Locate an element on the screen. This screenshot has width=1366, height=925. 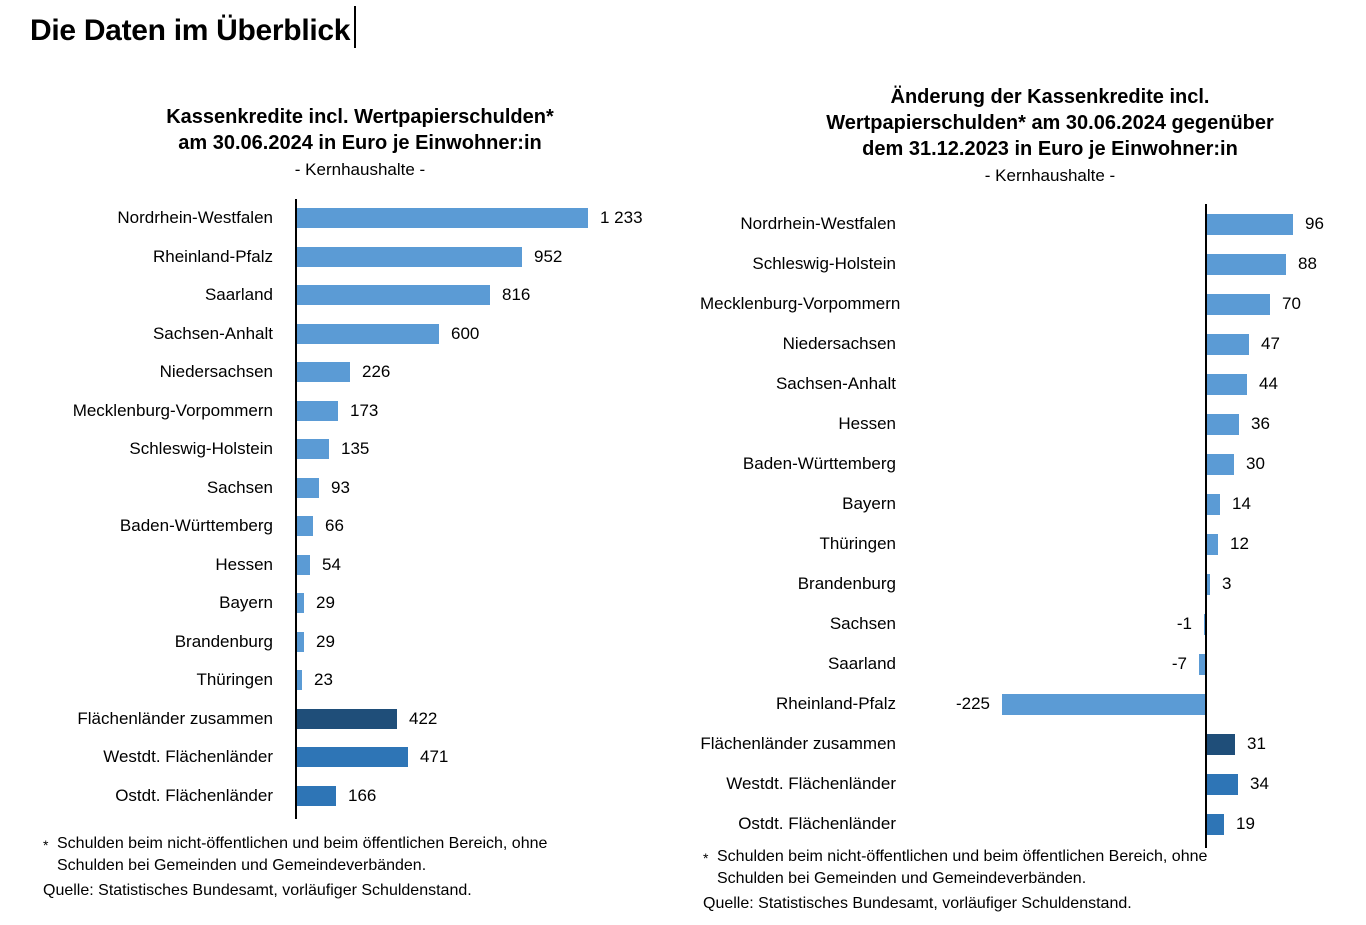
chart-row: Nordrhein-Westfalen 1 233 is located at coordinates (361, 218).